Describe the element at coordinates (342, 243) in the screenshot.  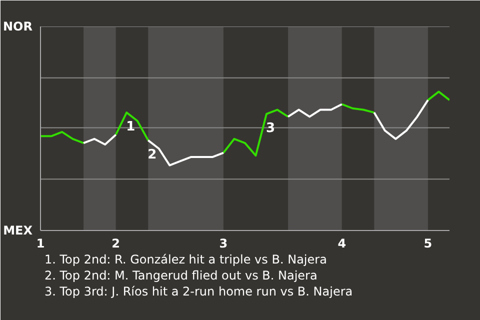
I see `x-tick-label: 4` at that location.